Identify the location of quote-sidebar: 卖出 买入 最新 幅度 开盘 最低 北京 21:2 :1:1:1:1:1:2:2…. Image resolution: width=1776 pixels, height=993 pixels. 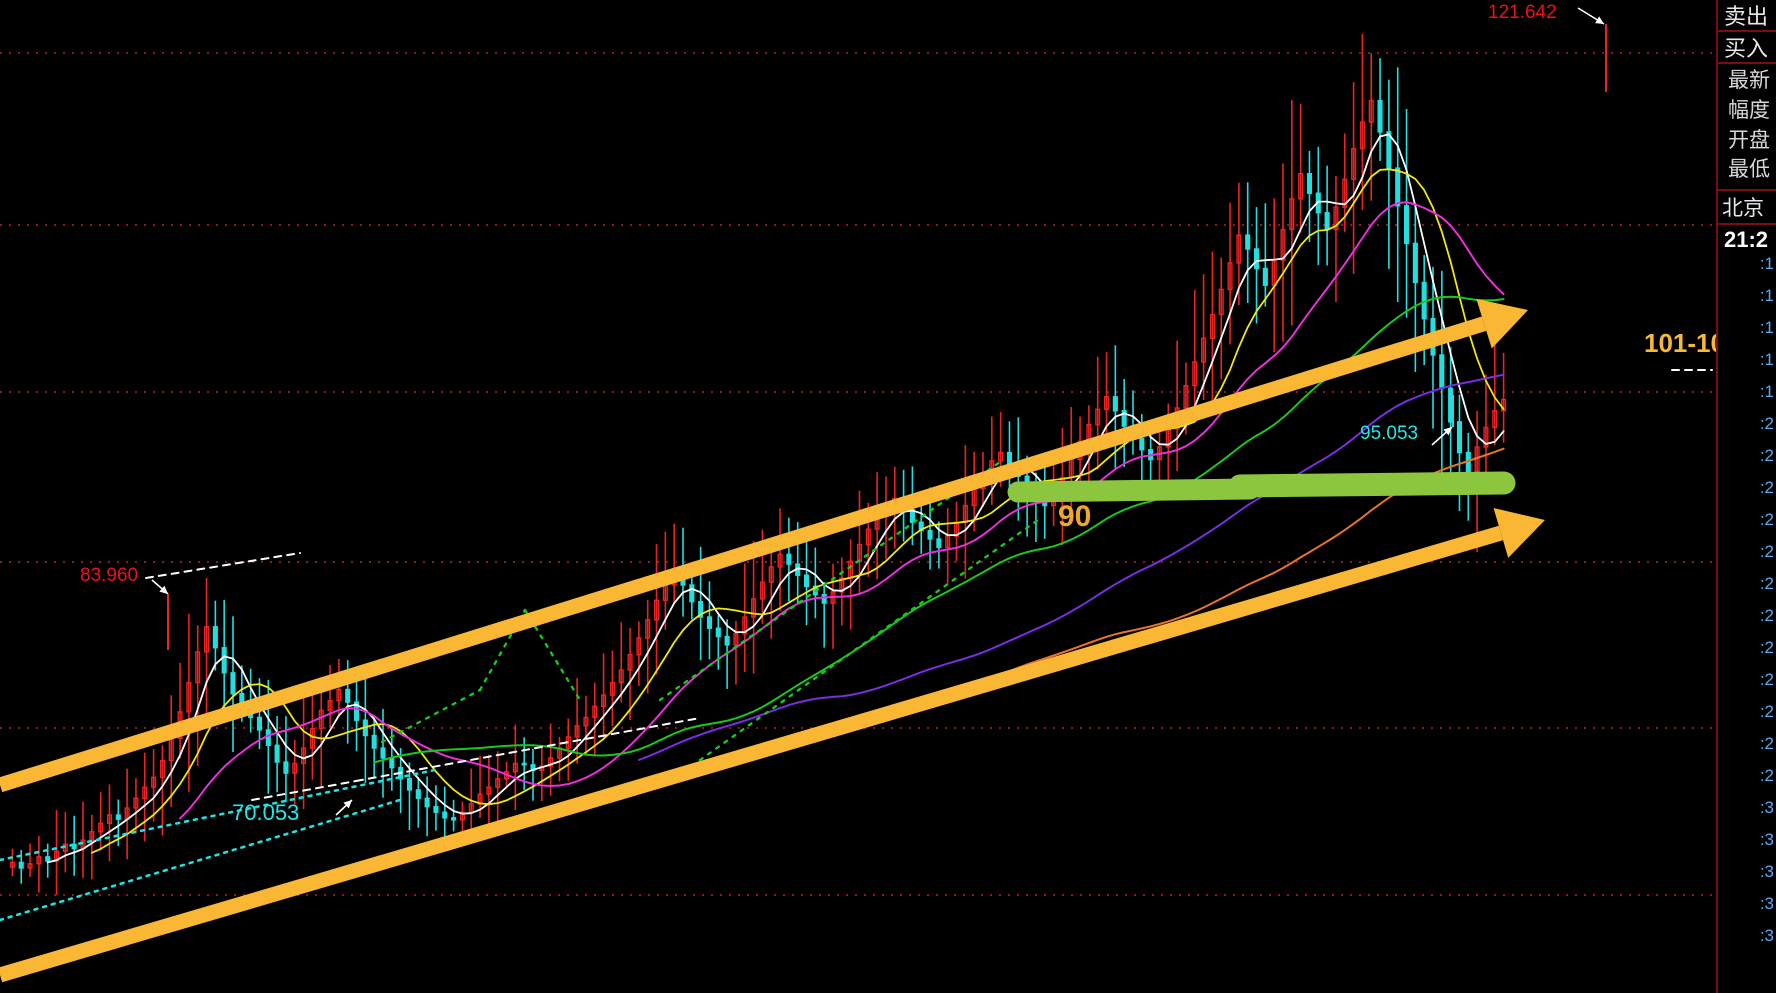
(1746, 496).